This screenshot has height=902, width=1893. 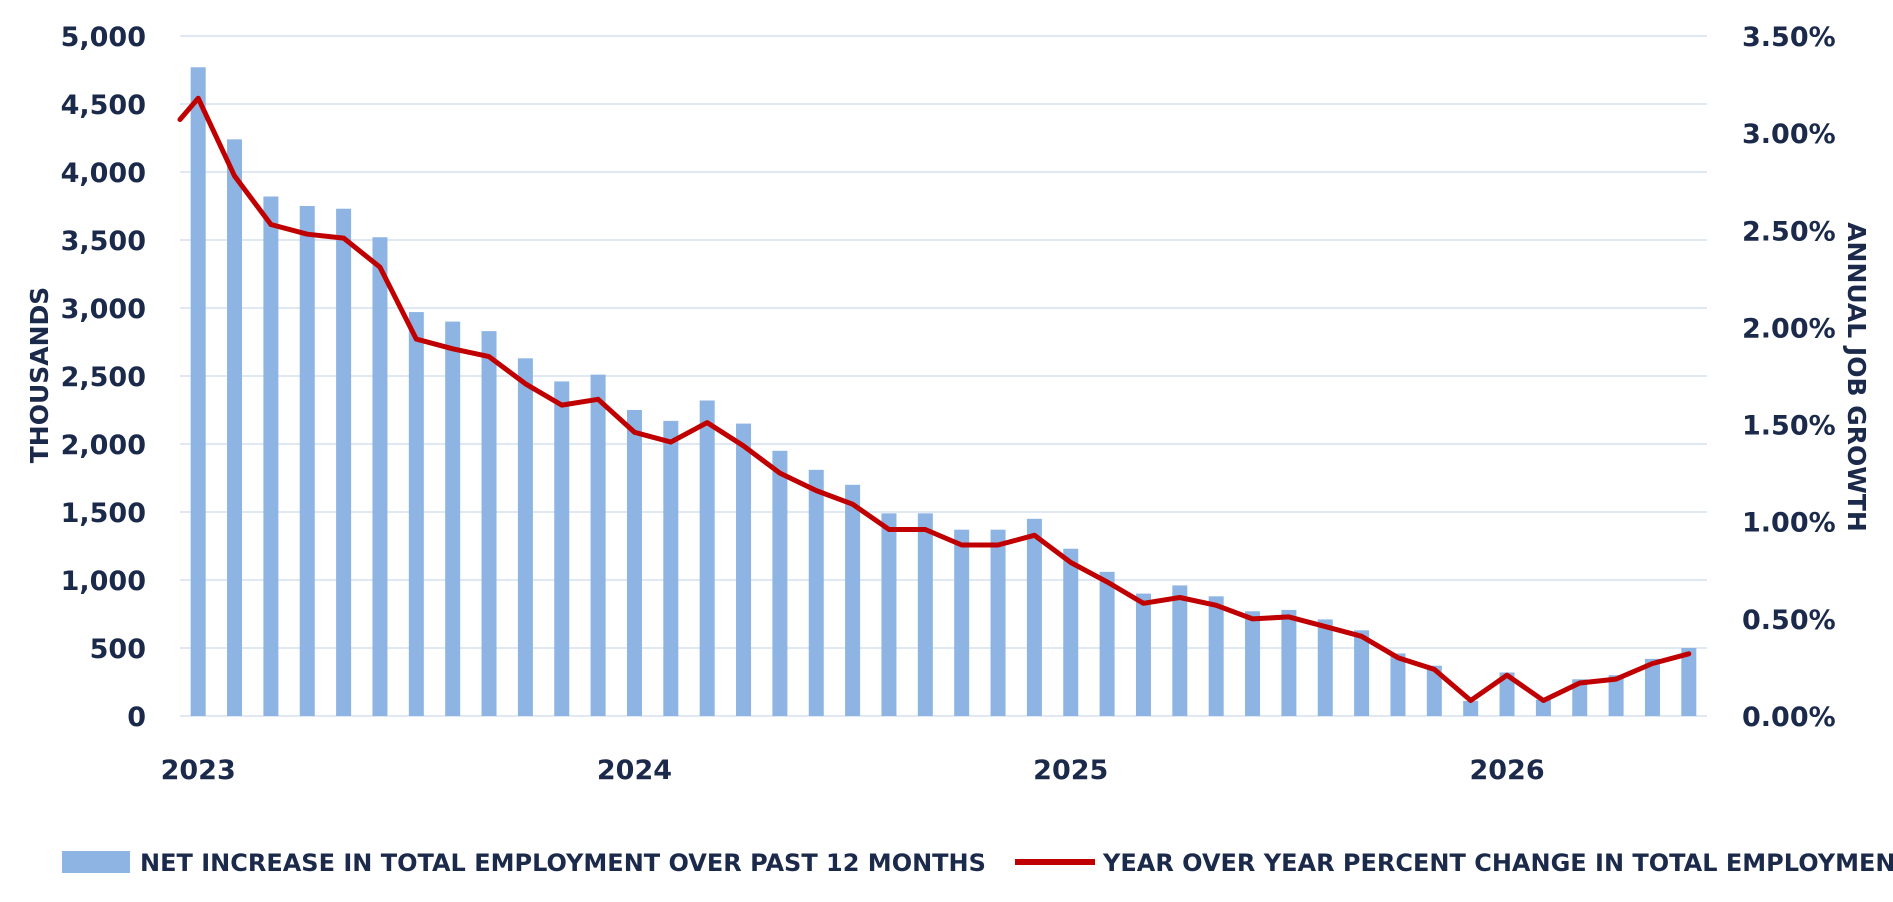 I want to click on right-tick-label: 0.00%, so click(x=1789, y=717).